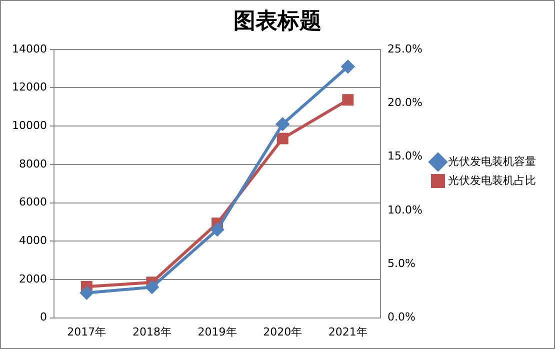  What do you see at coordinates (32, 279) in the screenshot?
I see `y-tick-label: 2000` at bounding box center [32, 279].